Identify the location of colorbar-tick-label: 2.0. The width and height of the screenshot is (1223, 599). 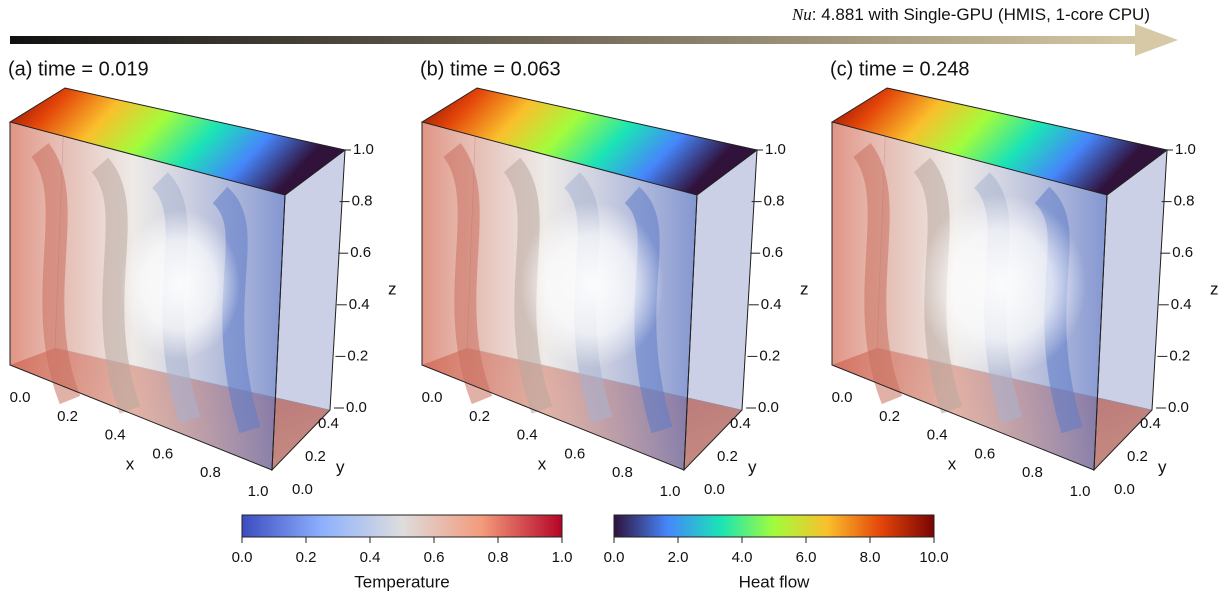
(678, 557).